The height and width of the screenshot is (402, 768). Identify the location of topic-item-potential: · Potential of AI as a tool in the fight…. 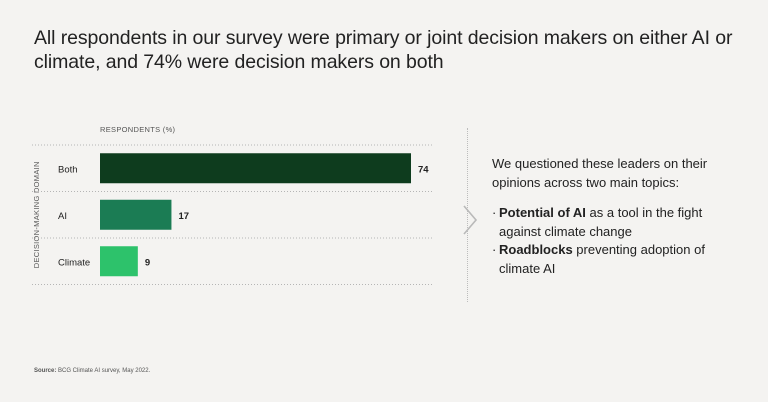
(612, 222).